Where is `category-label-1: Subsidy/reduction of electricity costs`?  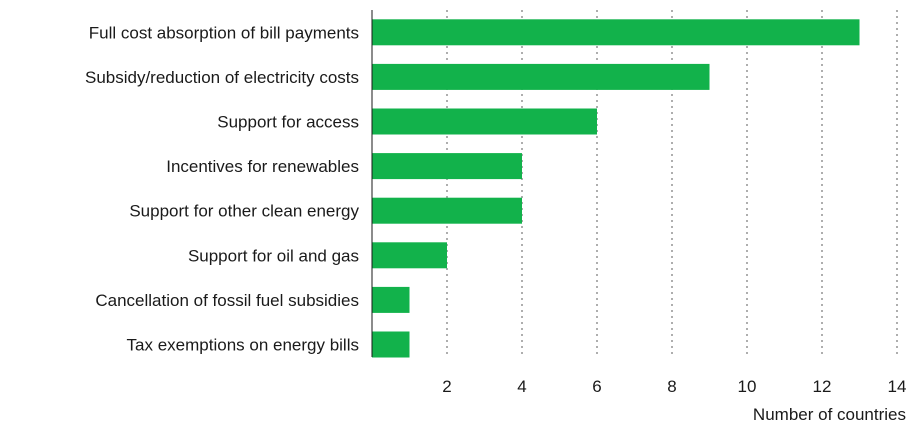 category-label-1: Subsidy/reduction of electricity costs is located at coordinates (222, 77).